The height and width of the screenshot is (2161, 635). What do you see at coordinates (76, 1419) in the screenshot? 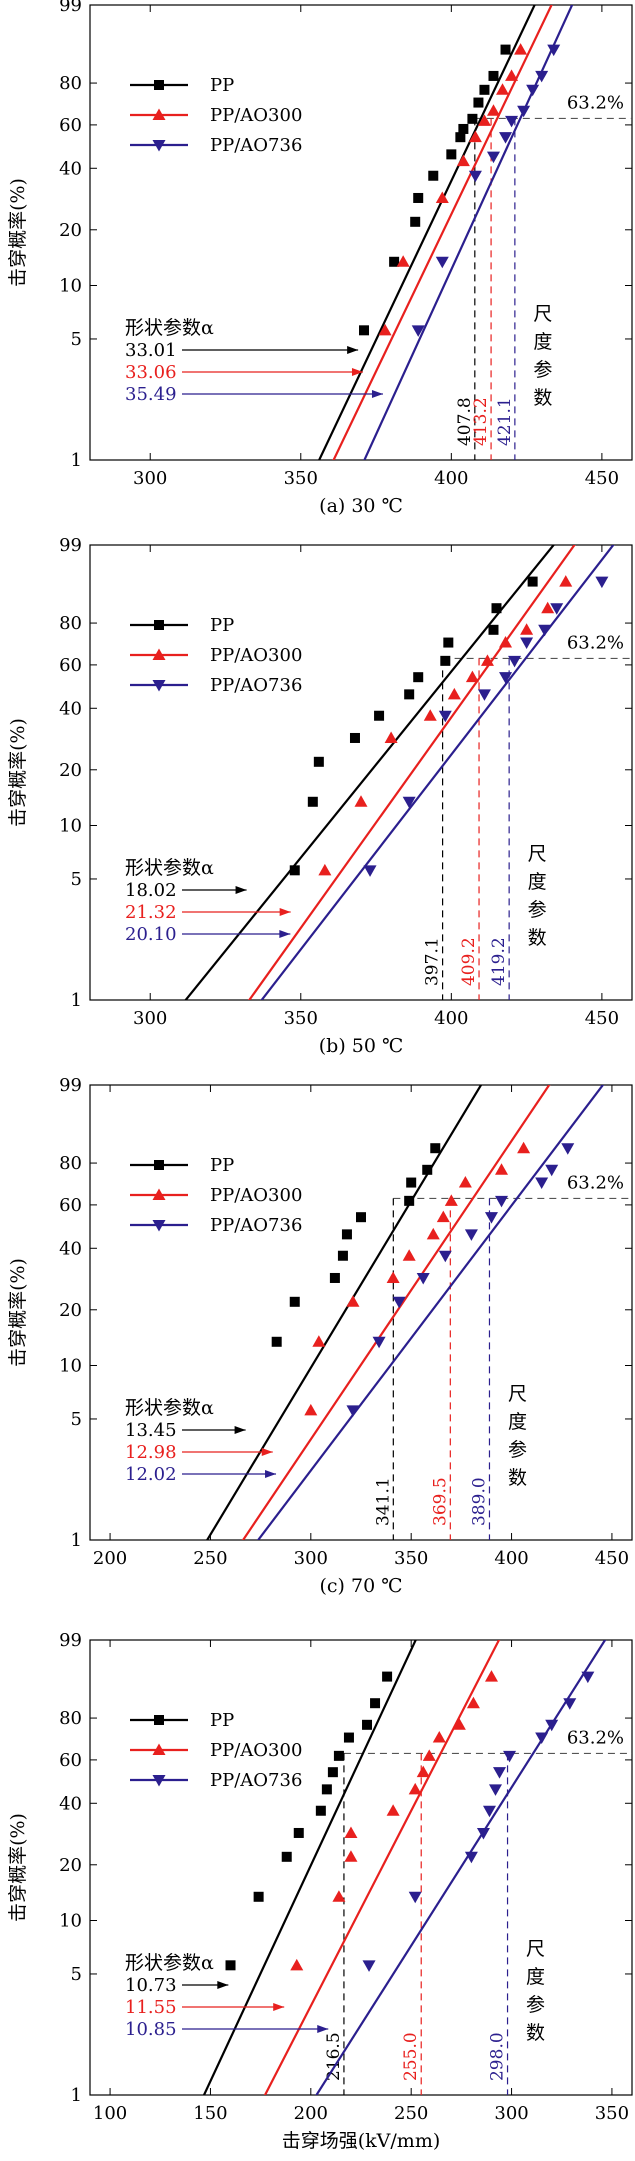
I see `y-tick-label: 5` at bounding box center [76, 1419].